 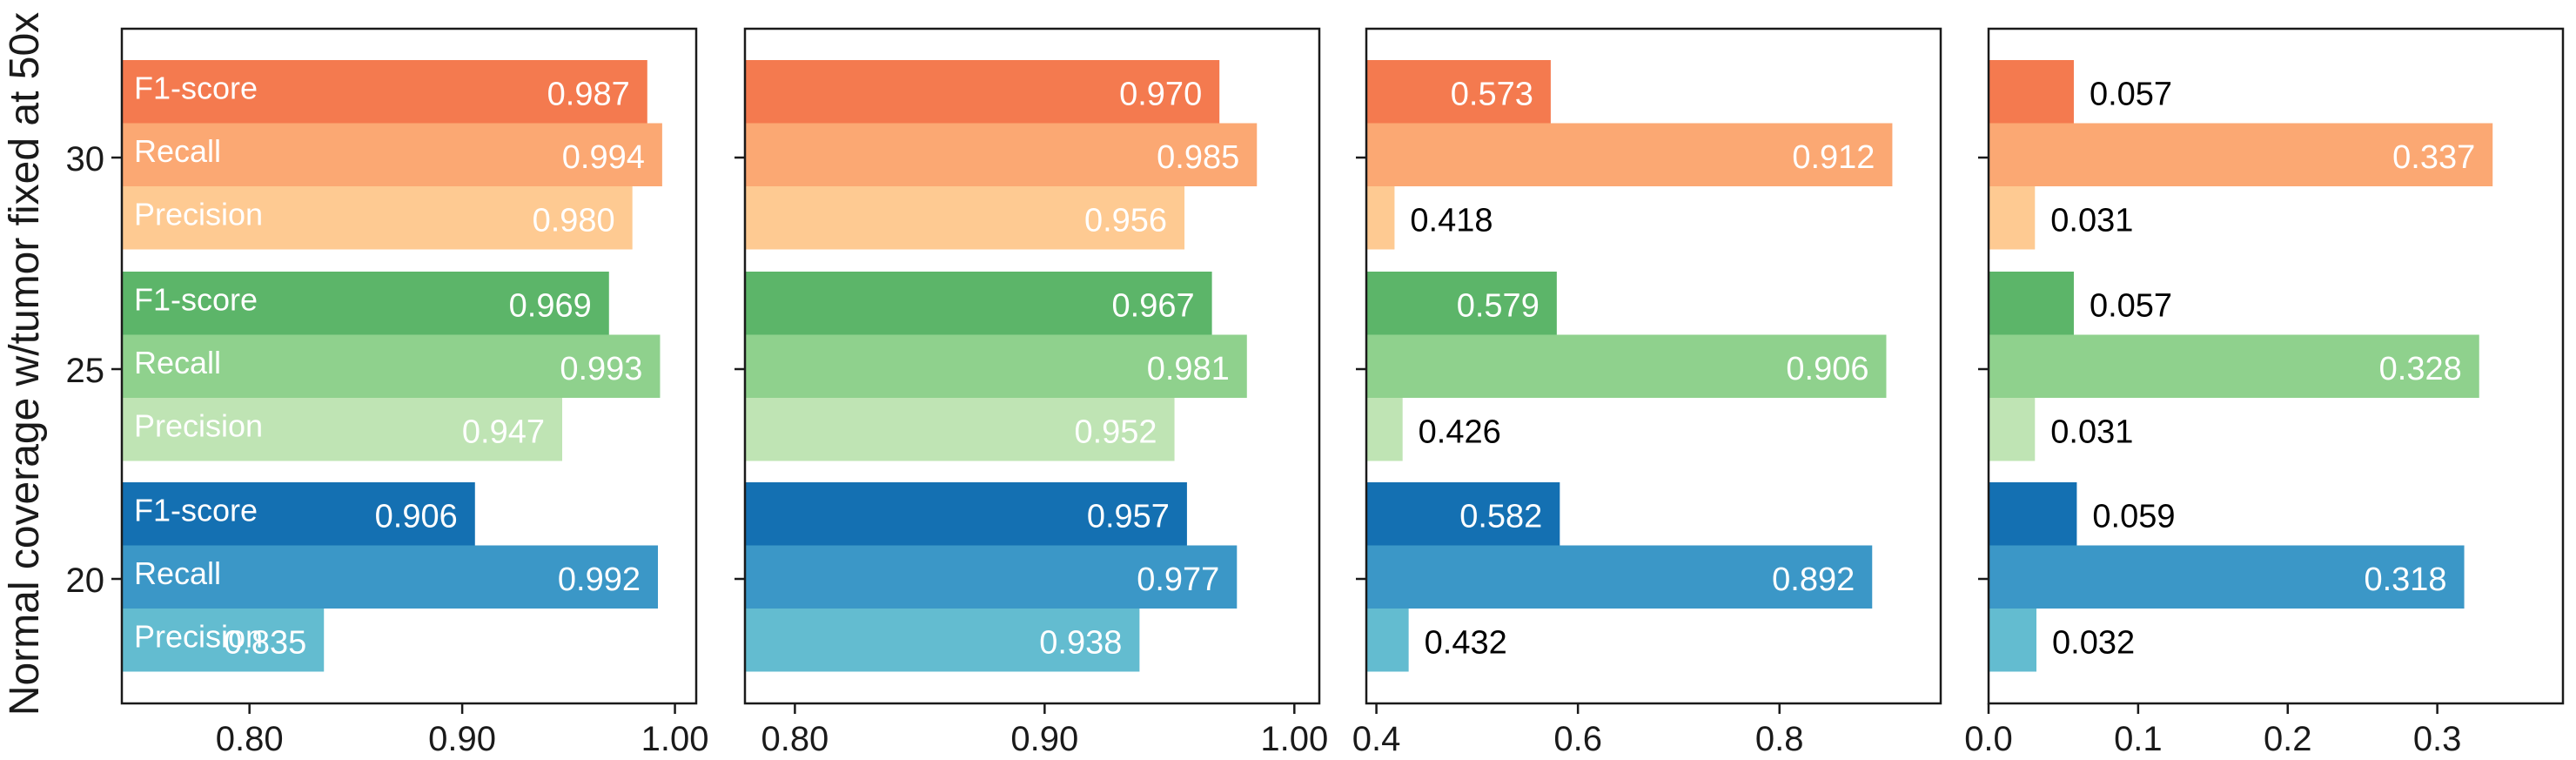 What do you see at coordinates (85, 159) in the screenshot?
I see `y-tick-label: 30` at bounding box center [85, 159].